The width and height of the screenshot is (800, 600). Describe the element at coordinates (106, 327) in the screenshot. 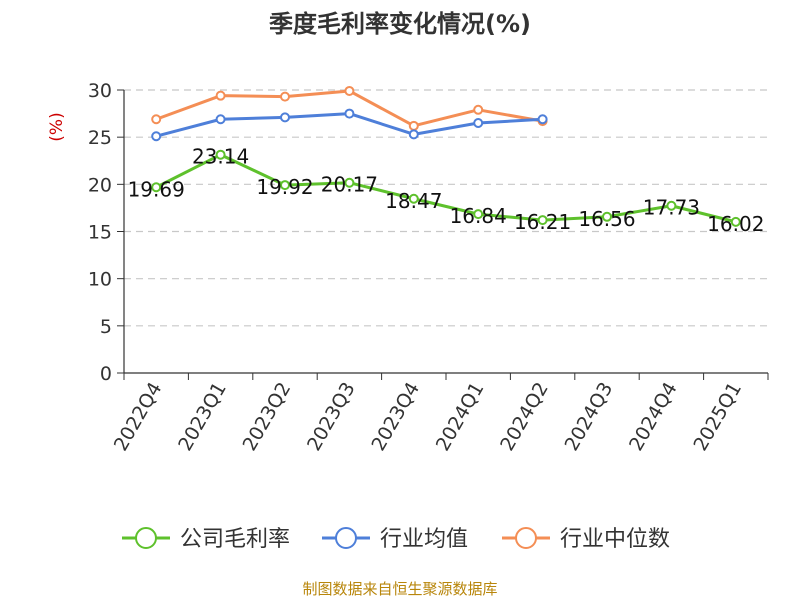

I see `y-tick-label: 5` at that location.